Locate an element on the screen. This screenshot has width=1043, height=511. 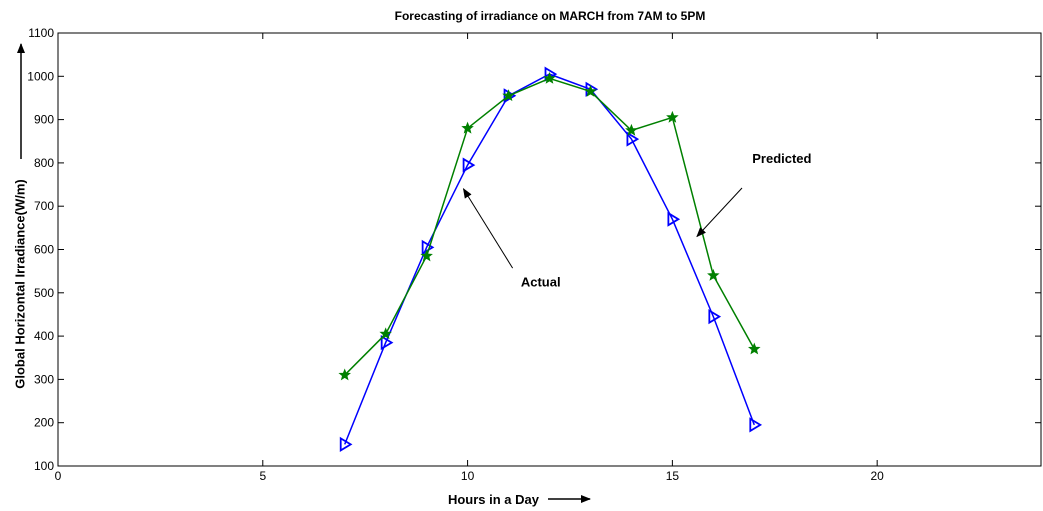
x-tick-label: 20 is located at coordinates (877, 476).